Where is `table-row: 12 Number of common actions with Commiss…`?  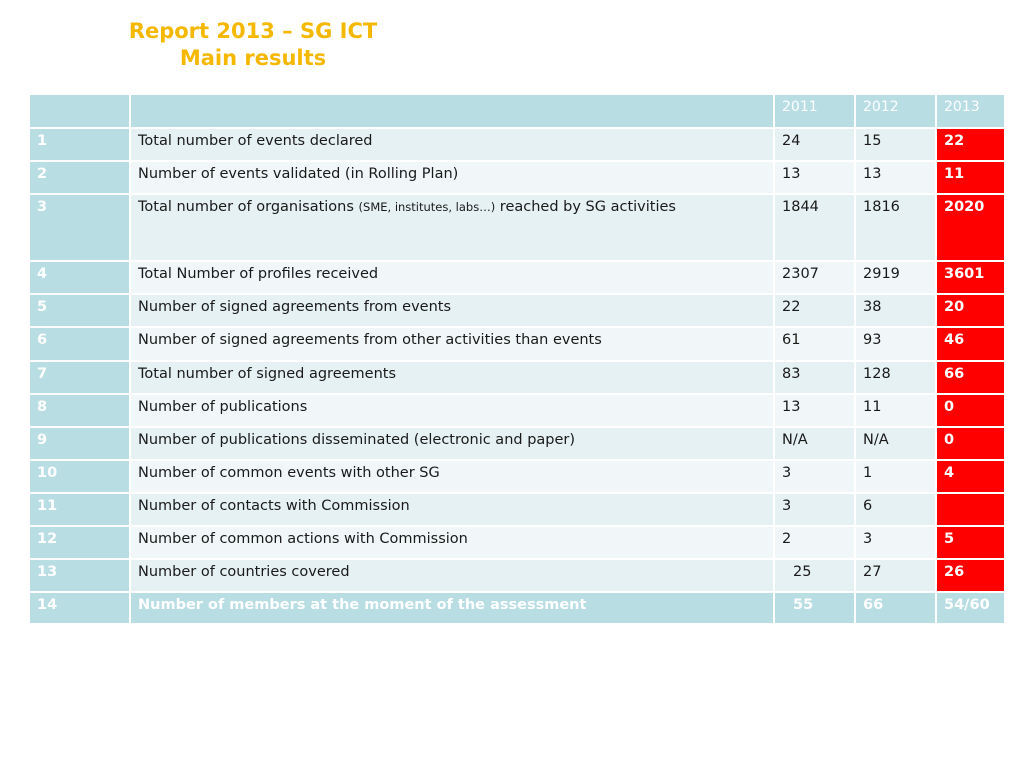
table-row: 12 Number of common actions with Commiss… is located at coordinates (517, 542).